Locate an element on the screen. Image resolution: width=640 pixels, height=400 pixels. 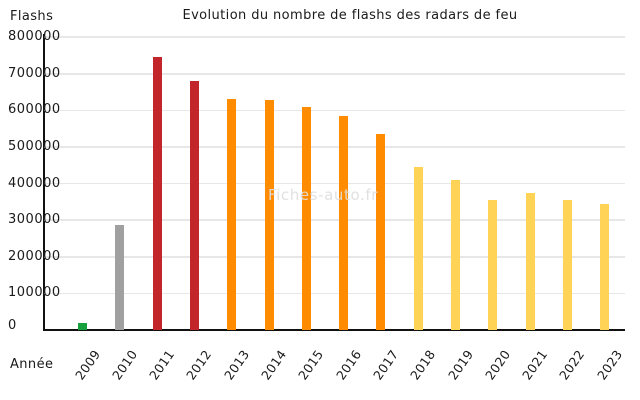
bar-2011 is located at coordinates (157, 193).